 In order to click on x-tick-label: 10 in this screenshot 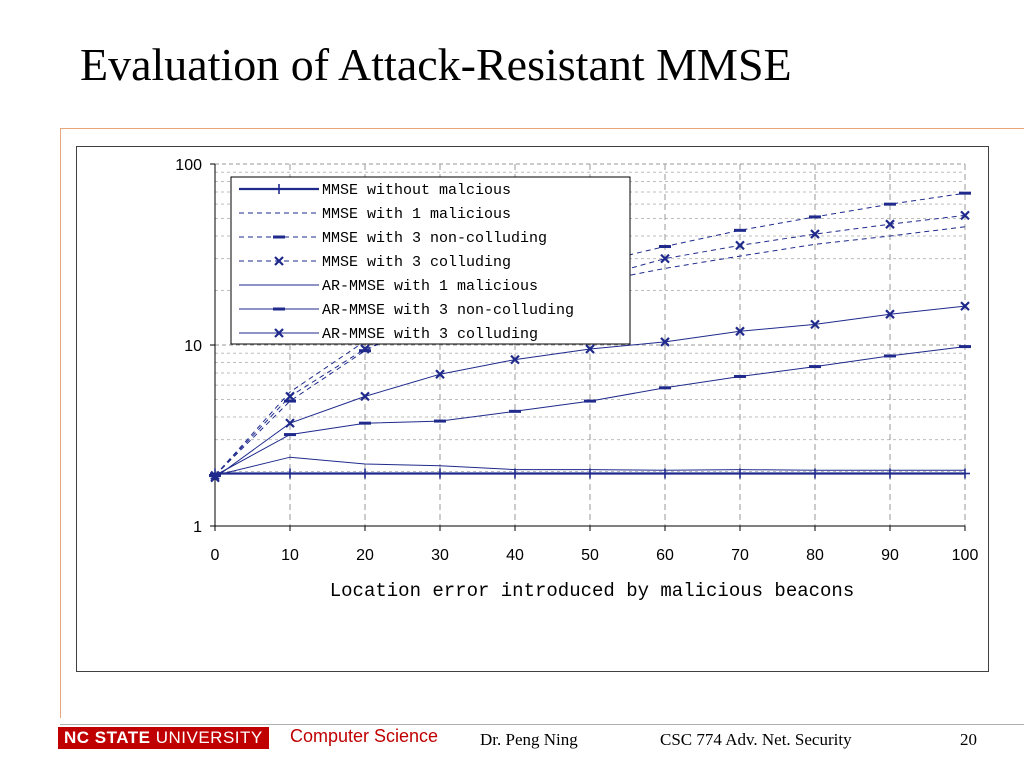, I will do `click(290, 555)`.